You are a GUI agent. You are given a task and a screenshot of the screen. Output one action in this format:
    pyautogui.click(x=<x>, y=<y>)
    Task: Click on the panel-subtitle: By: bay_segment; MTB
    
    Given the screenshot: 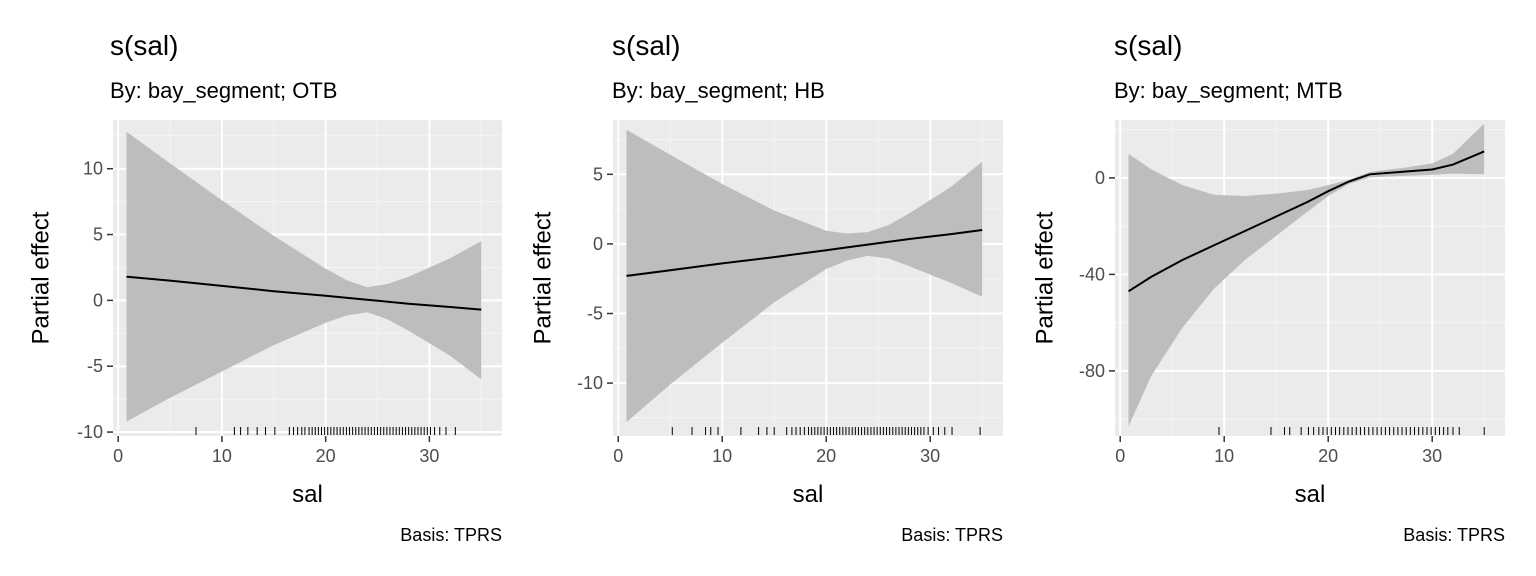 What is the action you would take?
    pyautogui.click(x=1228, y=90)
    